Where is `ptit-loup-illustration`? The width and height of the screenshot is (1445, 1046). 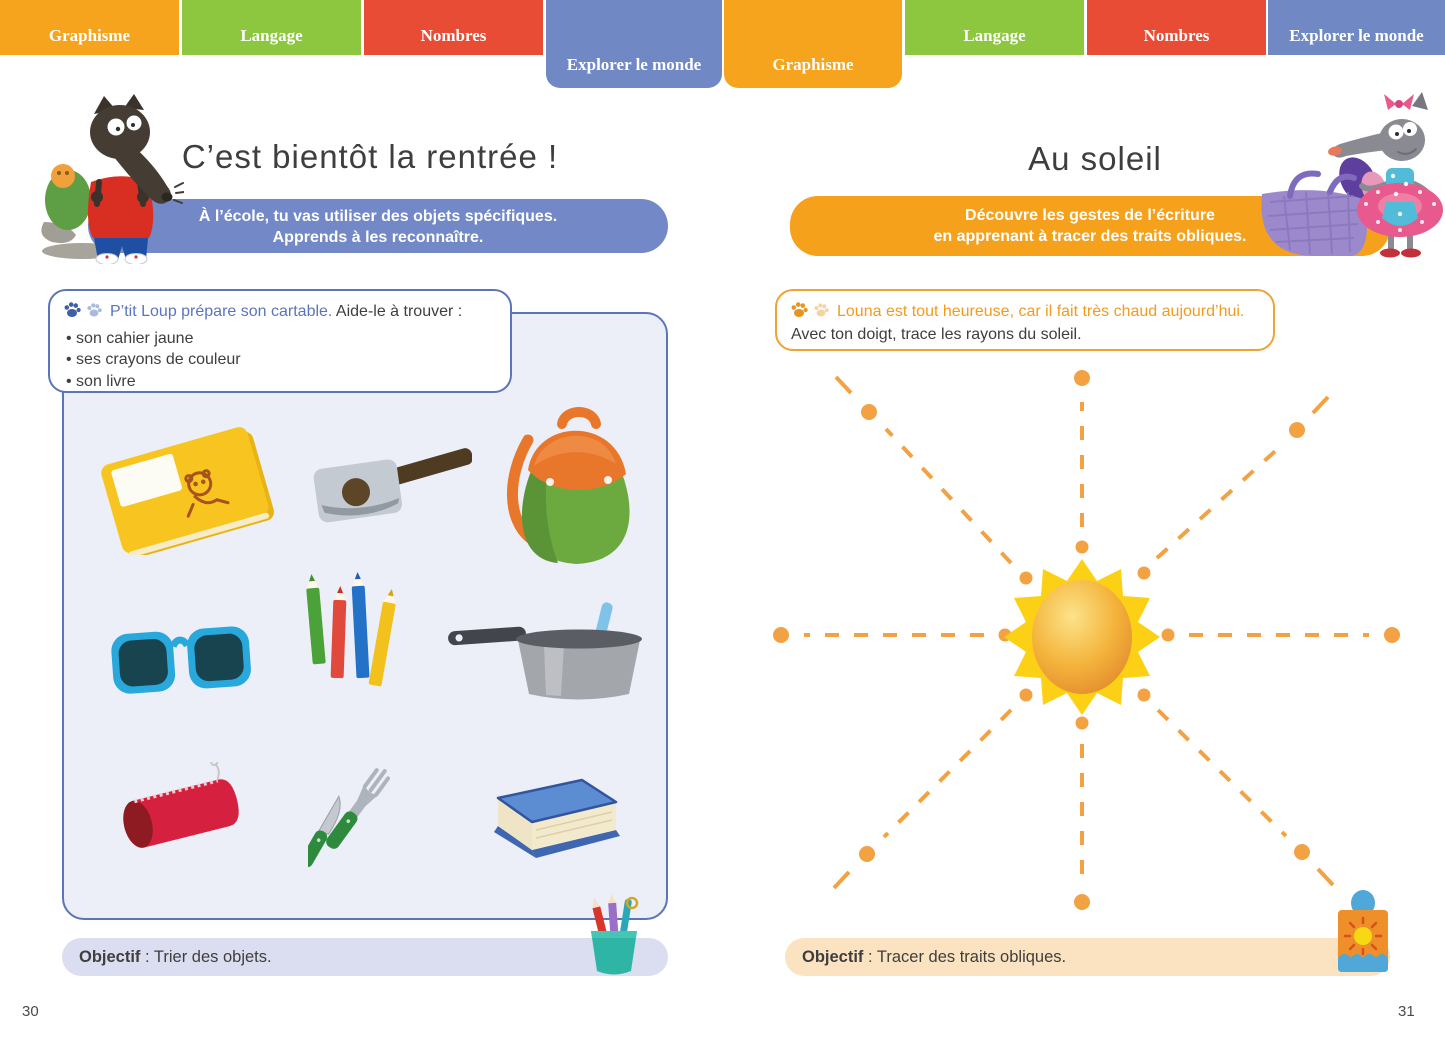
ptit-loup-illustration is located at coordinates (113, 179).